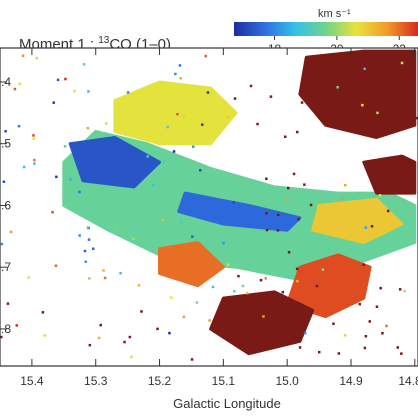  I want to click on colorbar, so click(326, 29).